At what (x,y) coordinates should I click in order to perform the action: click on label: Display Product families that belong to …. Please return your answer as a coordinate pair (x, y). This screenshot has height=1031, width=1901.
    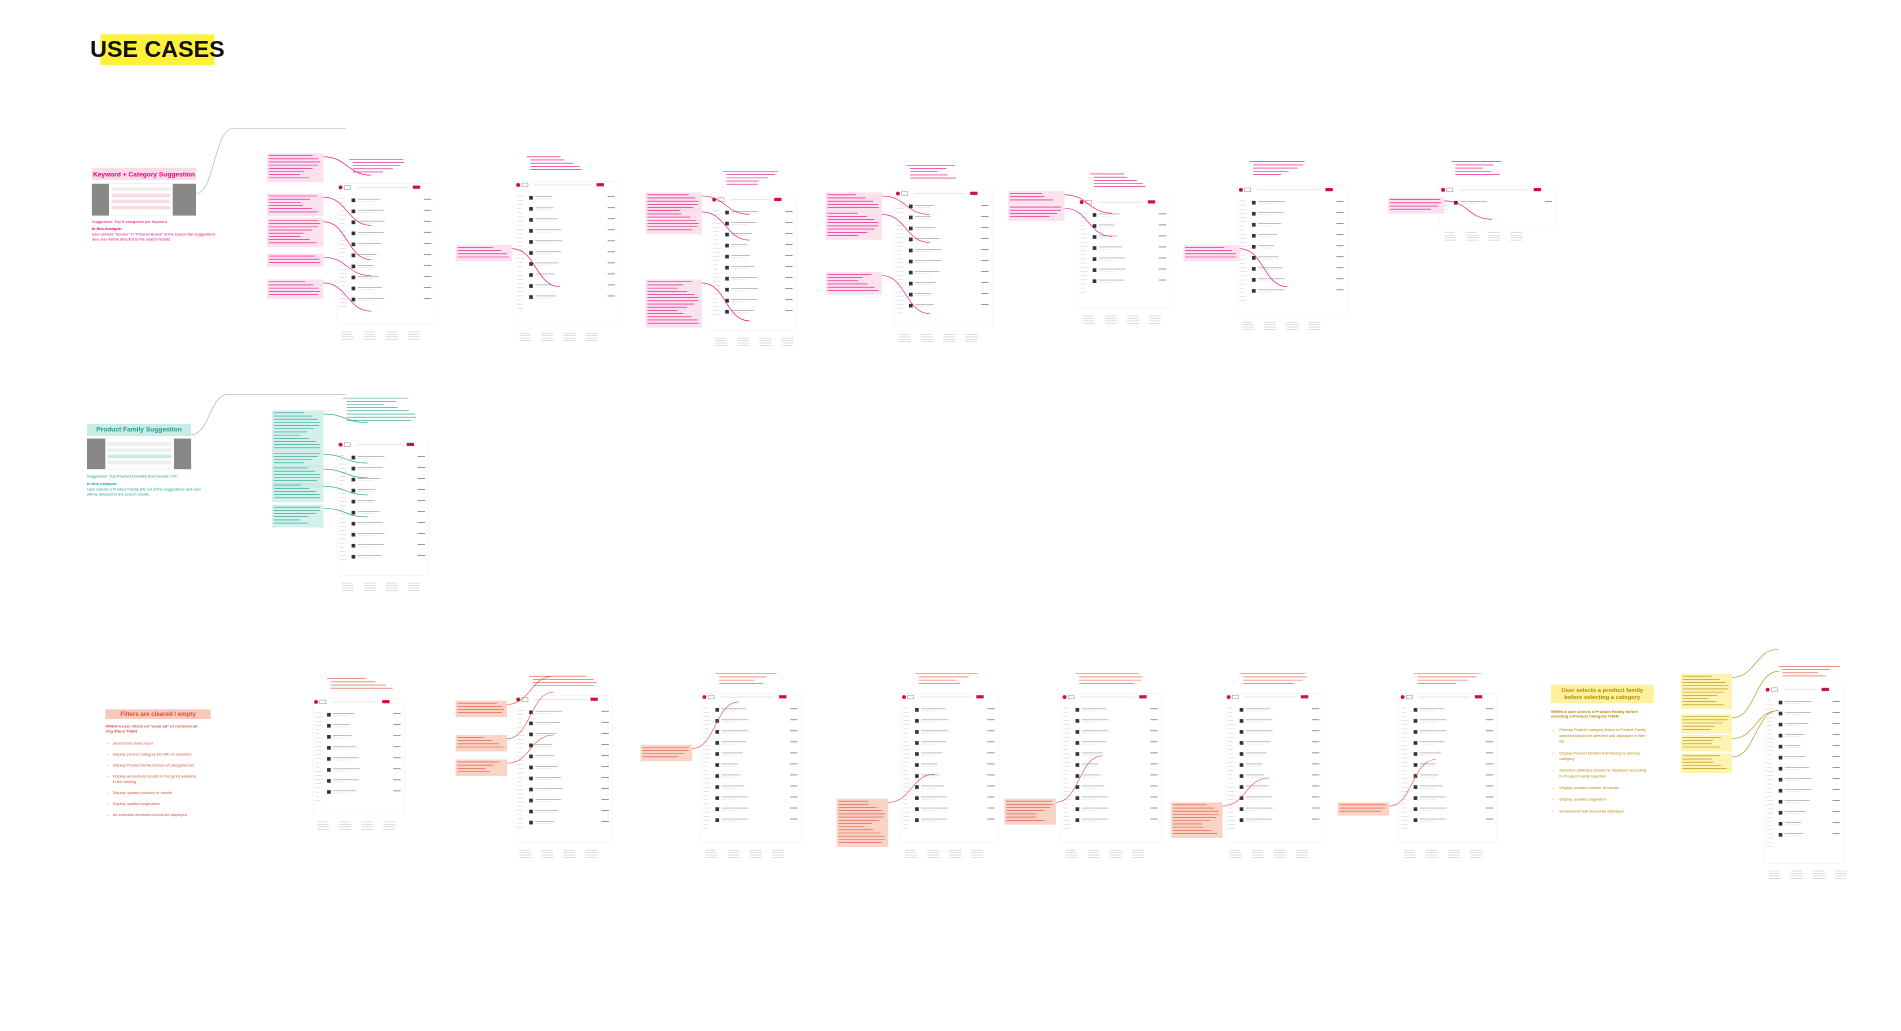
    Looking at the image, I should click on (1599, 752).